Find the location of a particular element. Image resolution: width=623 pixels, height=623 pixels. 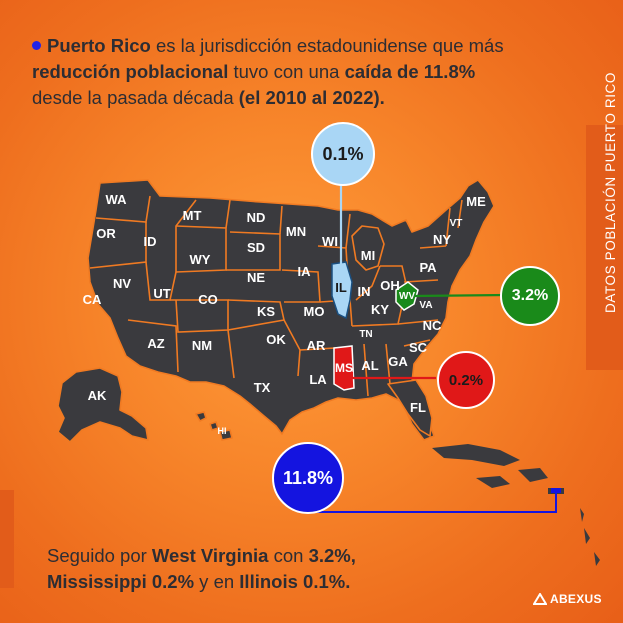

connector-wv is located at coordinates (460, 295).